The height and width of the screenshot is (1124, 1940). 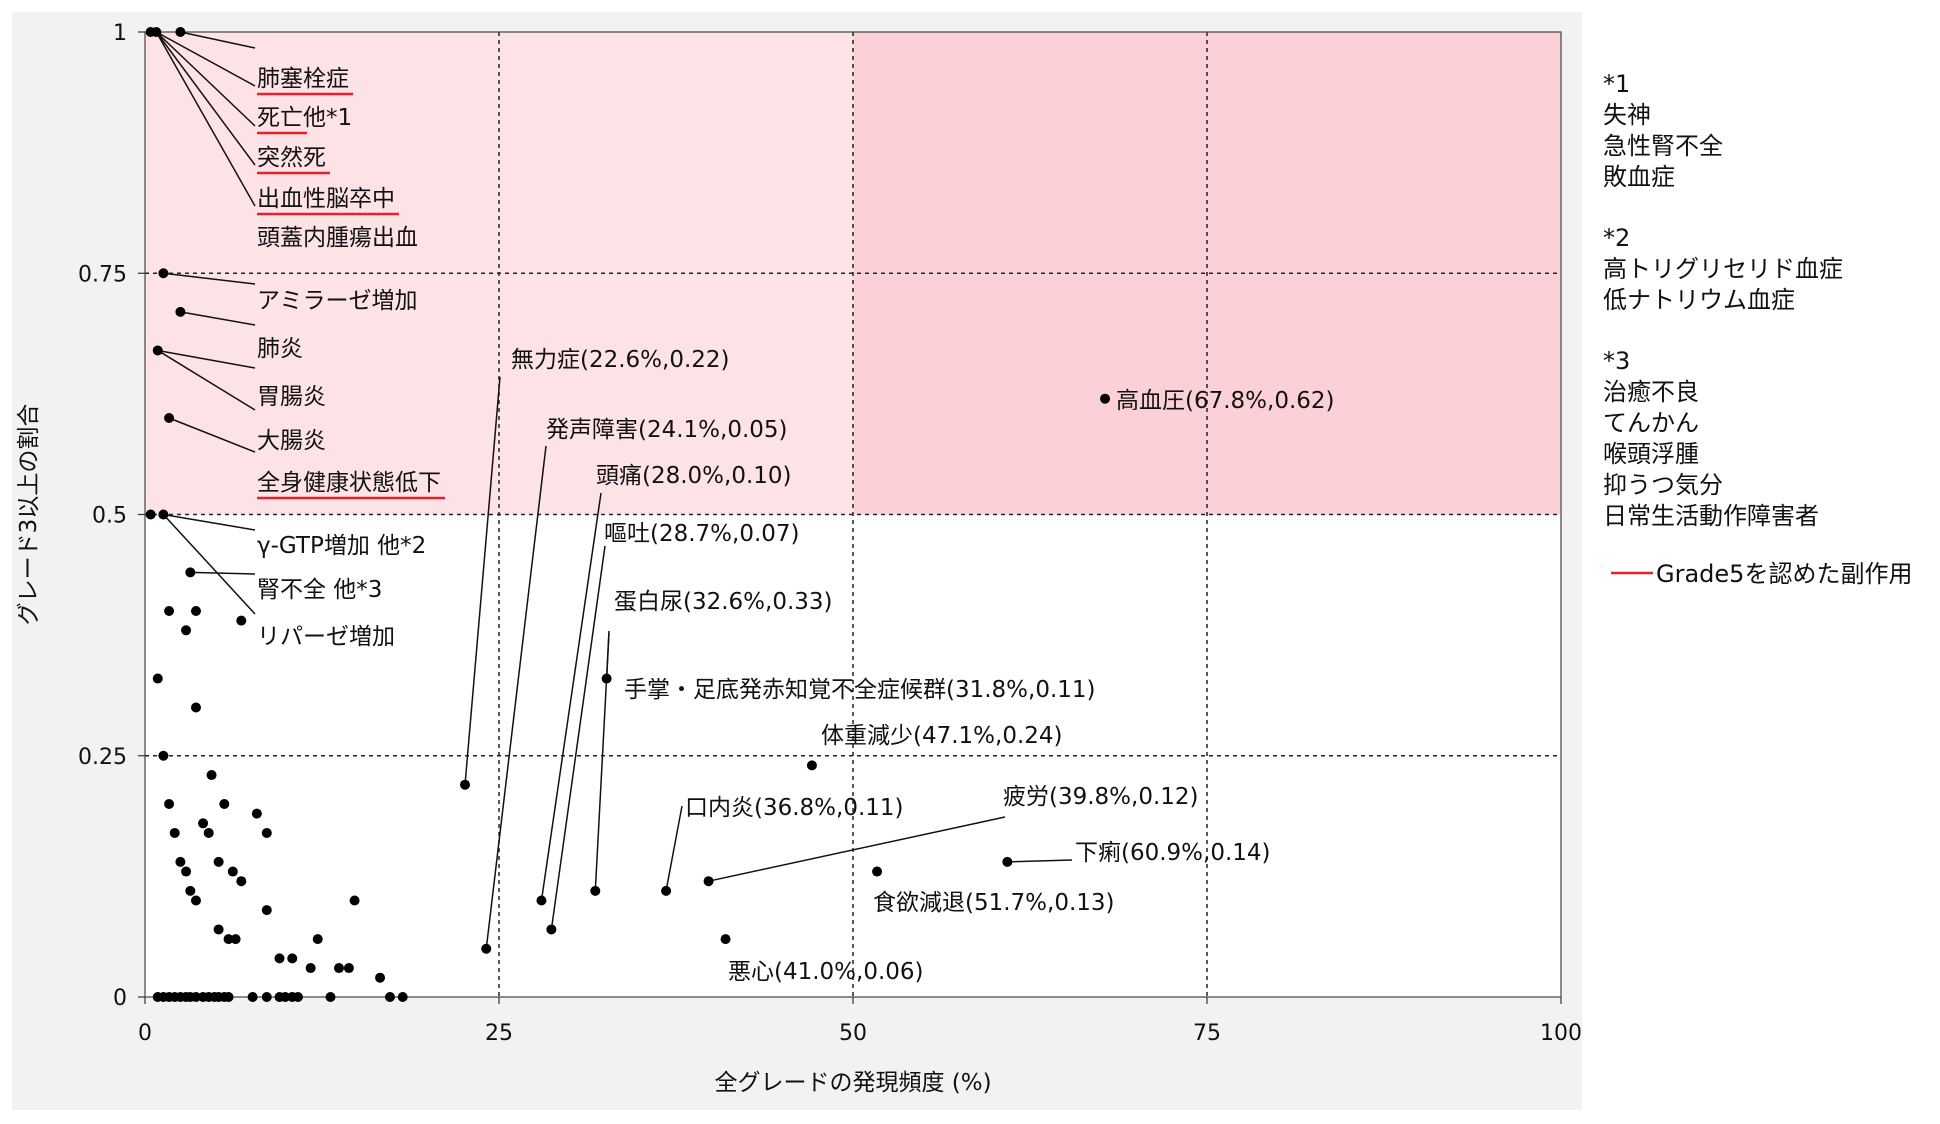 What do you see at coordinates (109, 516) in the screenshot?
I see `y-tick-label: 0.5` at bounding box center [109, 516].